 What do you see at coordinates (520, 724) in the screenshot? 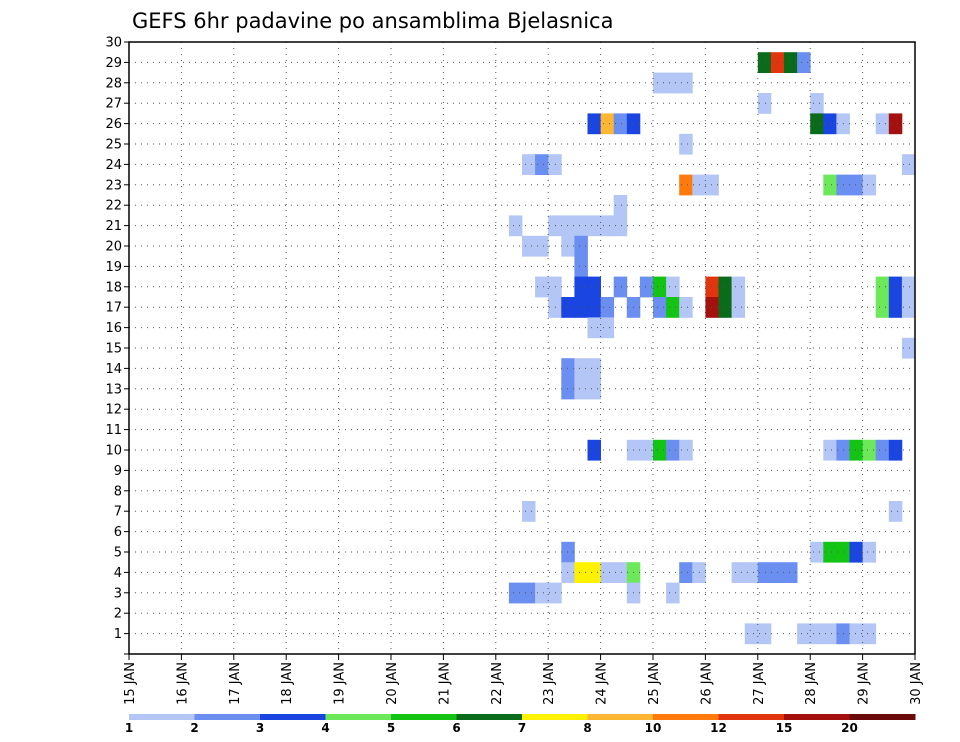
I see `legend: 1 2 3 4 5 6 7 8 10 12 15 20` at bounding box center [520, 724].